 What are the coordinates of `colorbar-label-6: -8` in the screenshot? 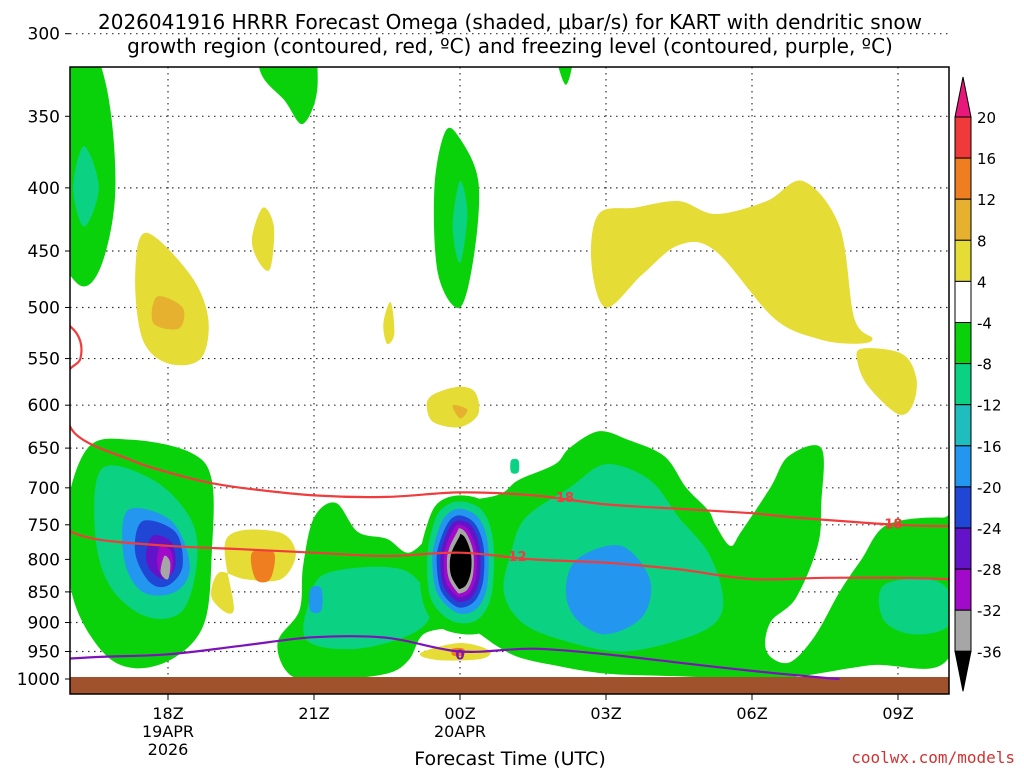 It's located at (984, 365).